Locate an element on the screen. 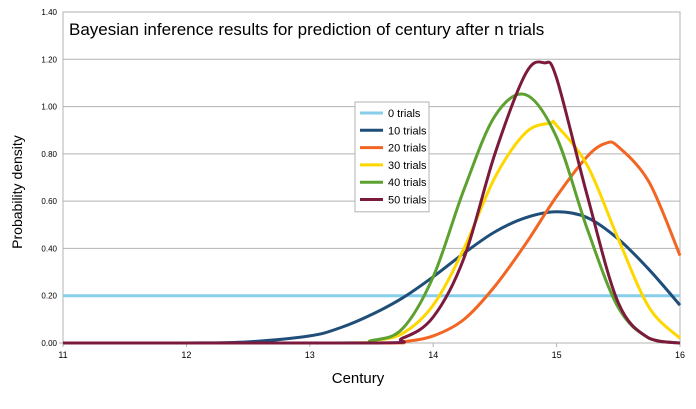  legend-label-0-trials: 0 trials is located at coordinates (404, 114).